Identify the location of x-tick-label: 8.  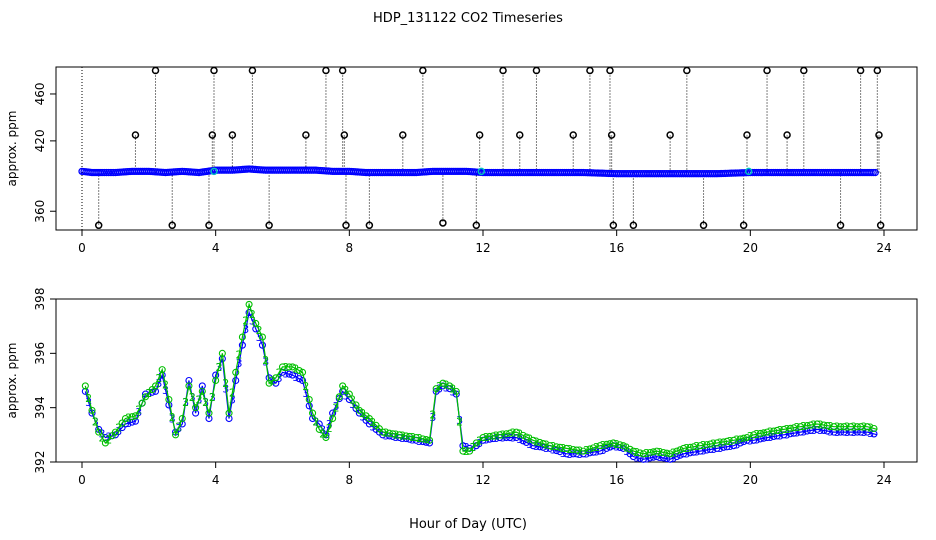
(350, 248).